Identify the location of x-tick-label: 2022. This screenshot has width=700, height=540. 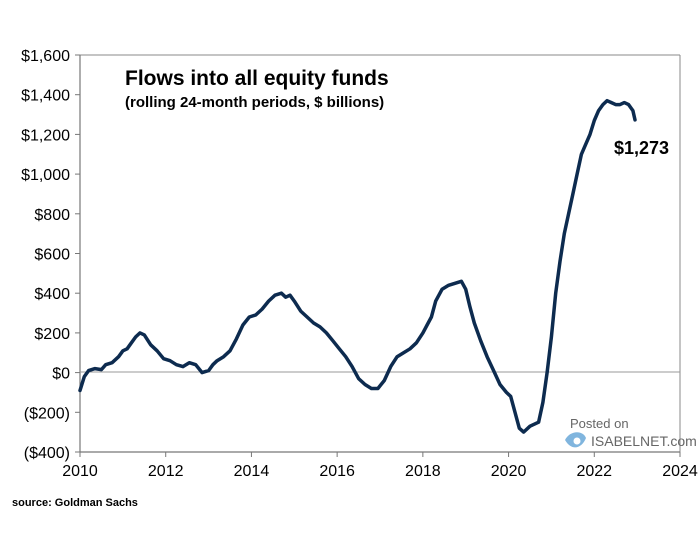
(594, 471).